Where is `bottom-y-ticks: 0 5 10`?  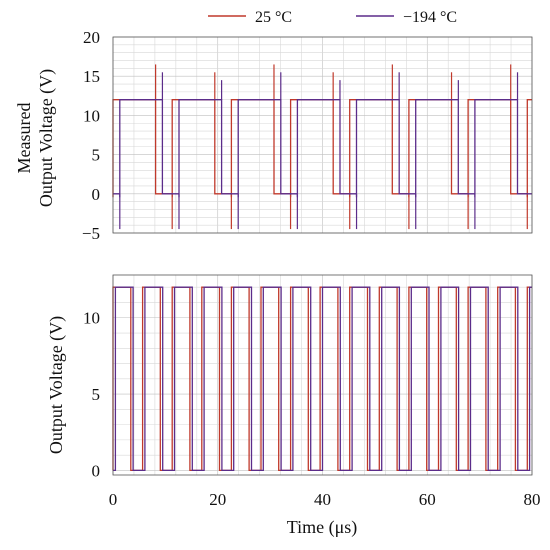 bottom-y-ticks: 0 5 10 is located at coordinates (91, 395).